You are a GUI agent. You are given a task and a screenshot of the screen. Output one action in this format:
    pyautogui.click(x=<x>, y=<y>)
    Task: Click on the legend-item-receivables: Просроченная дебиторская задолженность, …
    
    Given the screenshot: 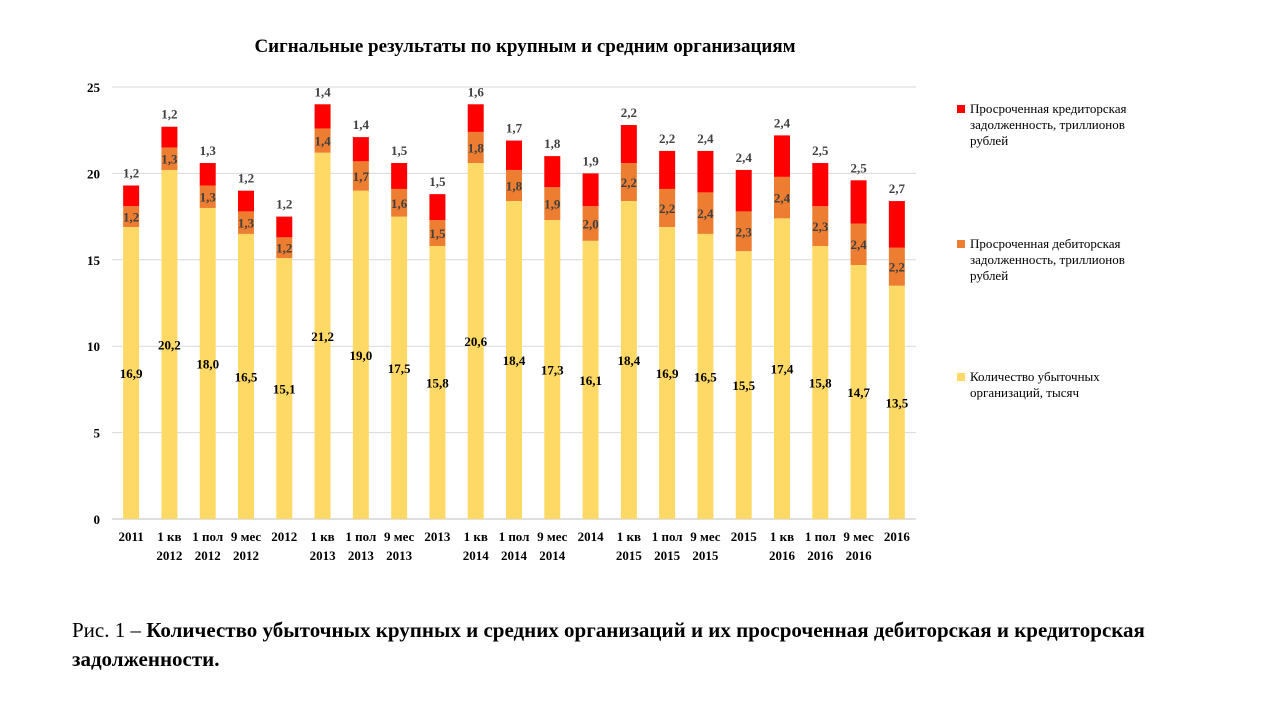 What is the action you would take?
    pyautogui.click(x=1052, y=260)
    